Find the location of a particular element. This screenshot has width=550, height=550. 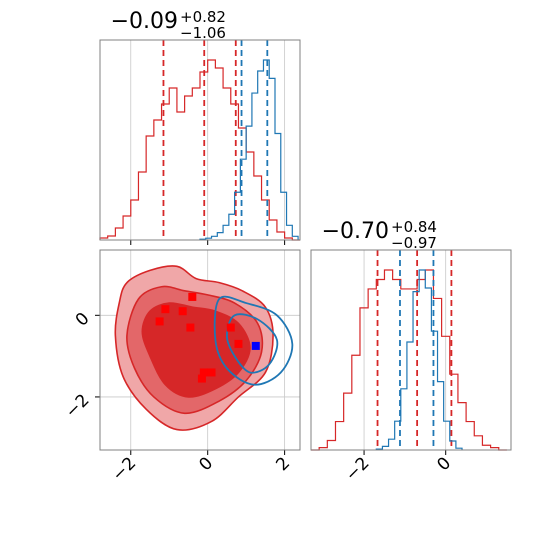

title-minus: −1.06 is located at coordinates (203, 33).